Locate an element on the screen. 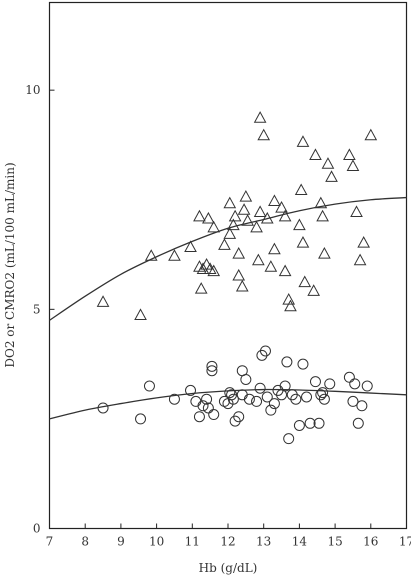 This screenshot has width=411, height=579. y-tick-label: 10 is located at coordinates (32, 90).